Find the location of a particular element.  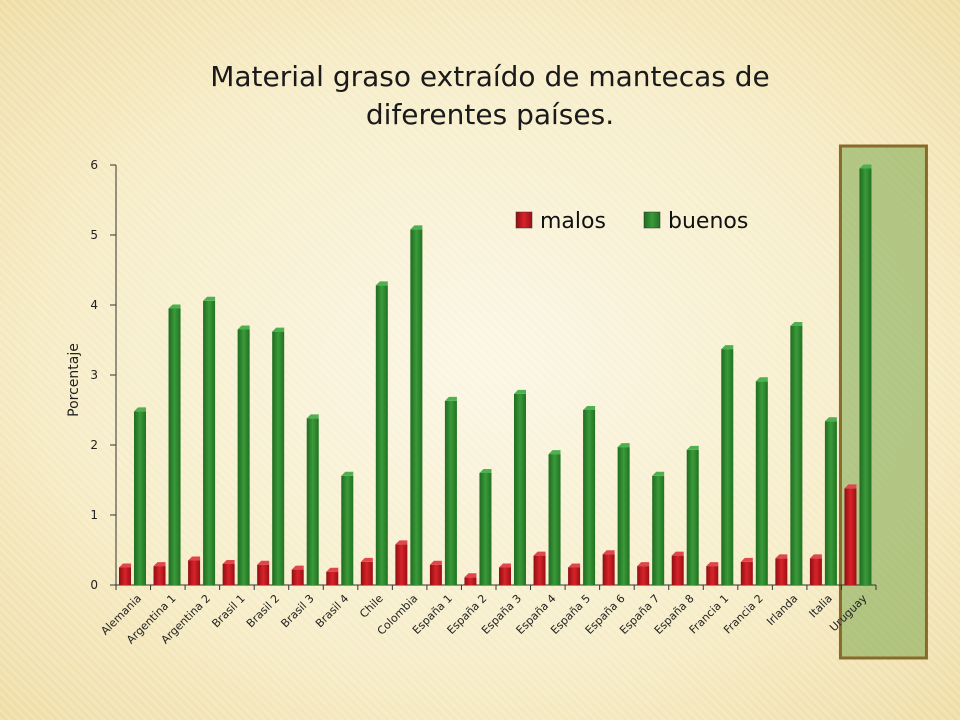

legend-label-malos: malos is located at coordinates (573, 221).